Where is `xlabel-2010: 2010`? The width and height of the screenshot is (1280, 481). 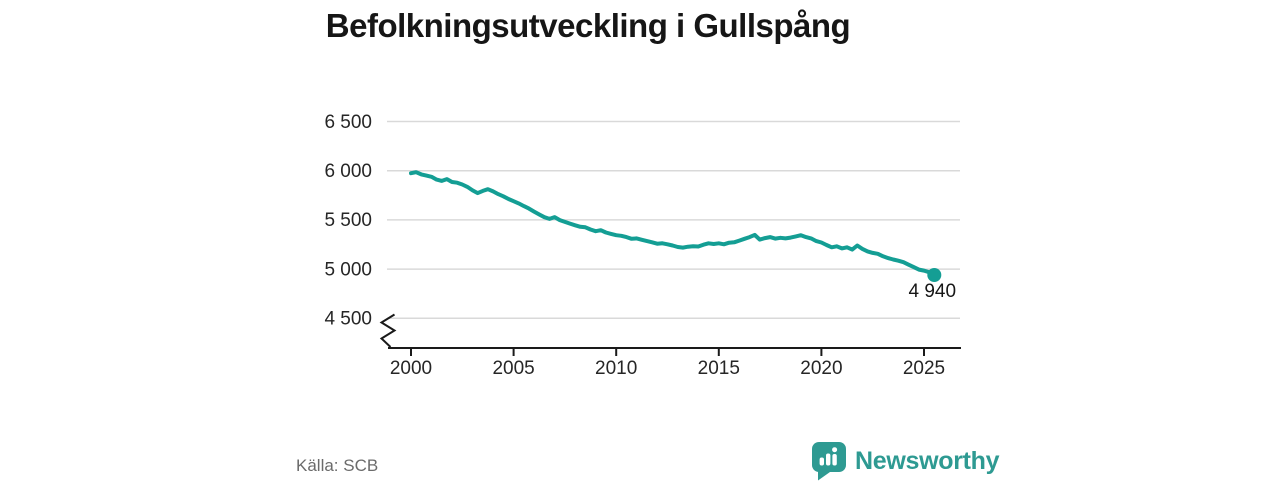
xlabel-2010: 2010 is located at coordinates (616, 368).